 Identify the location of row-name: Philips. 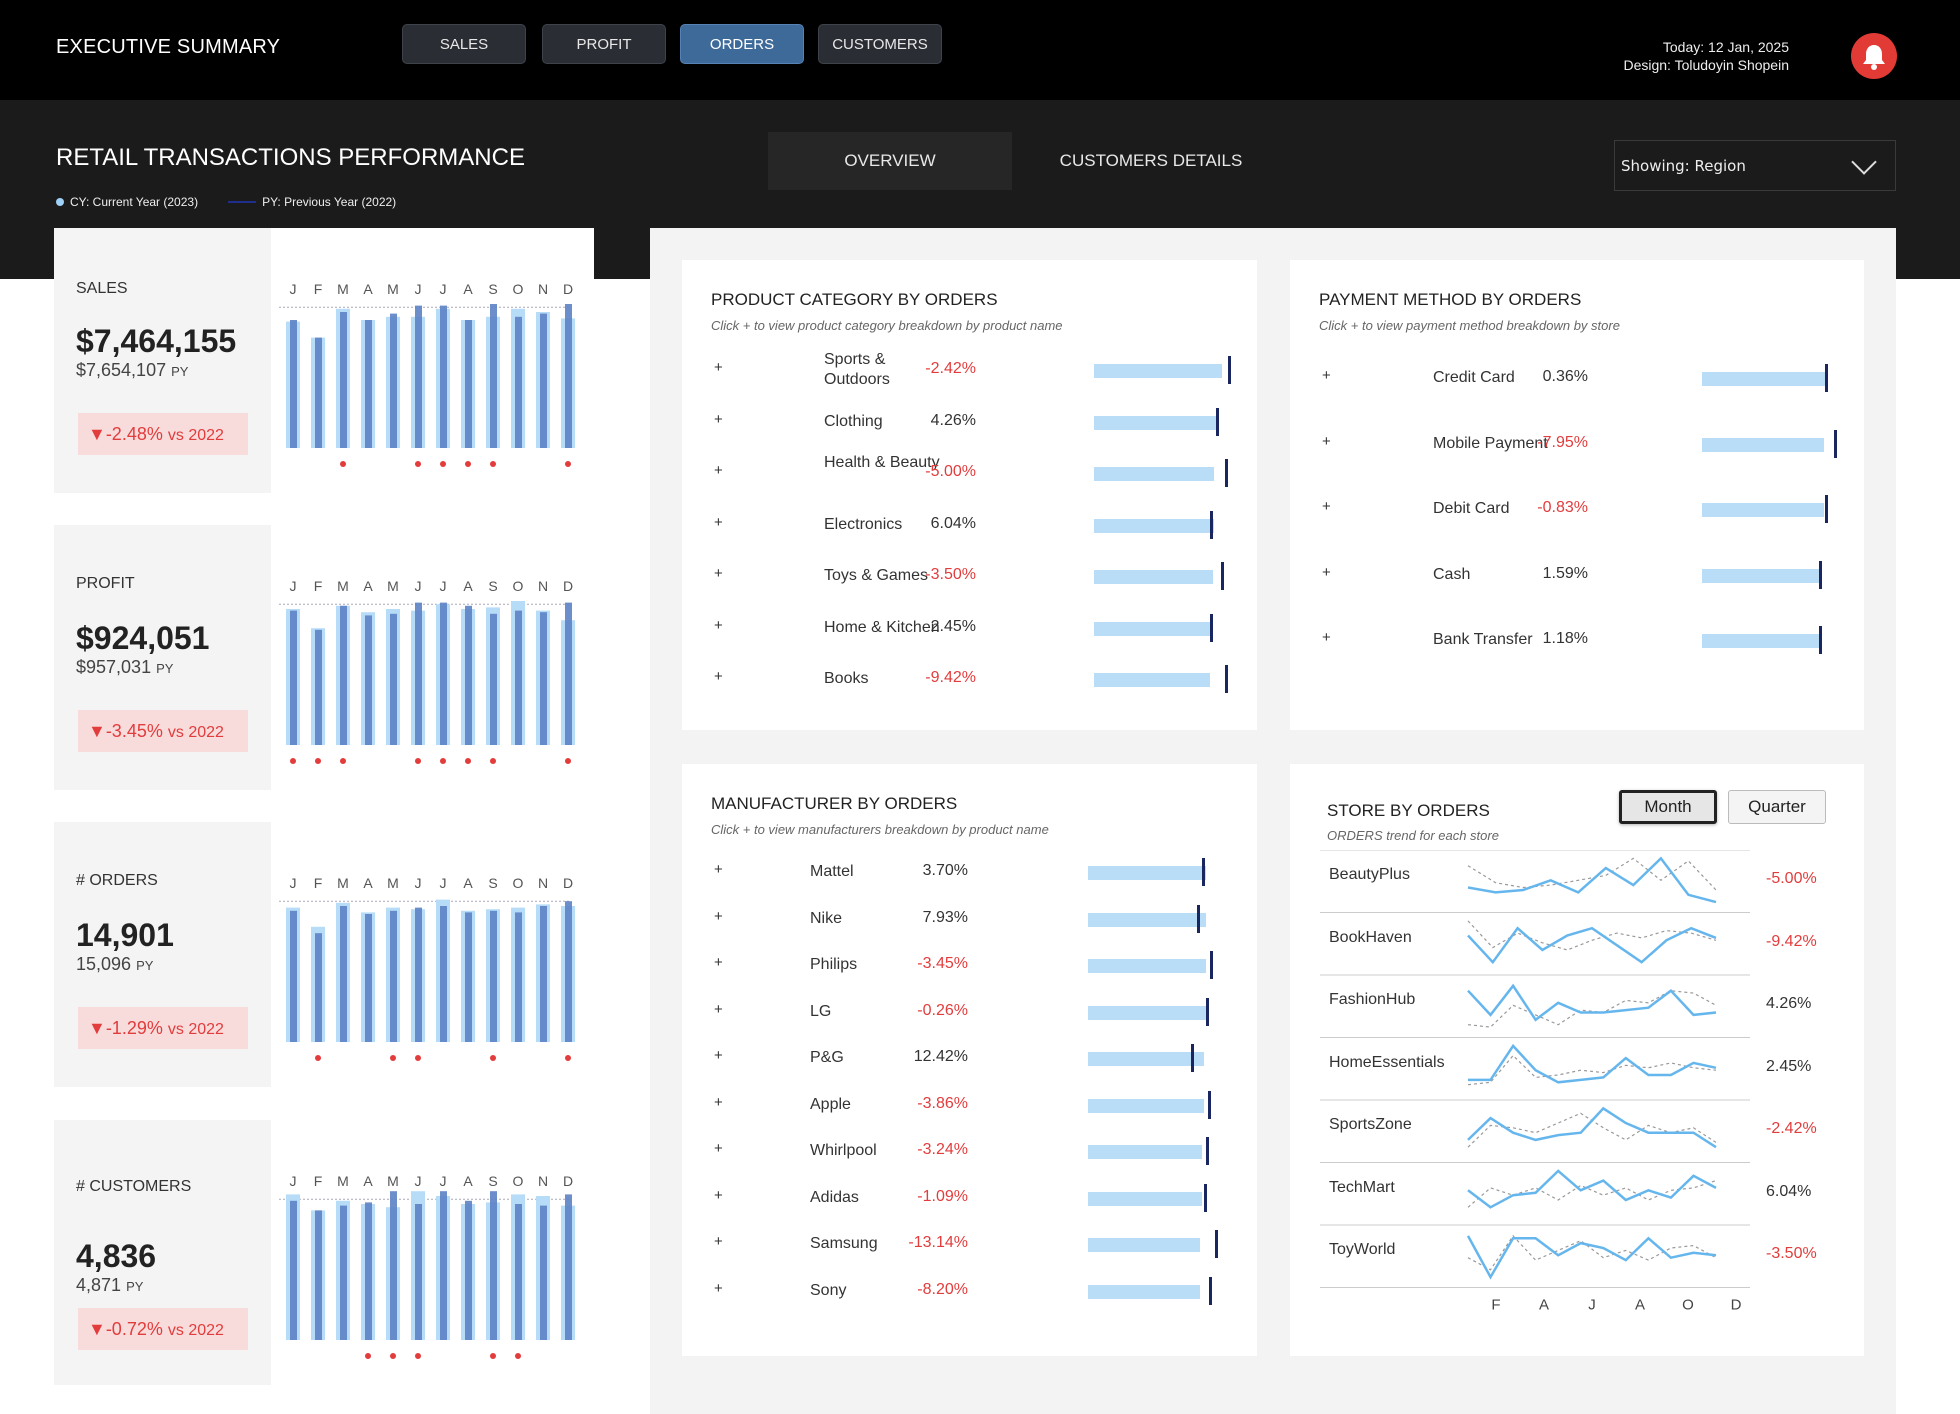
(834, 964).